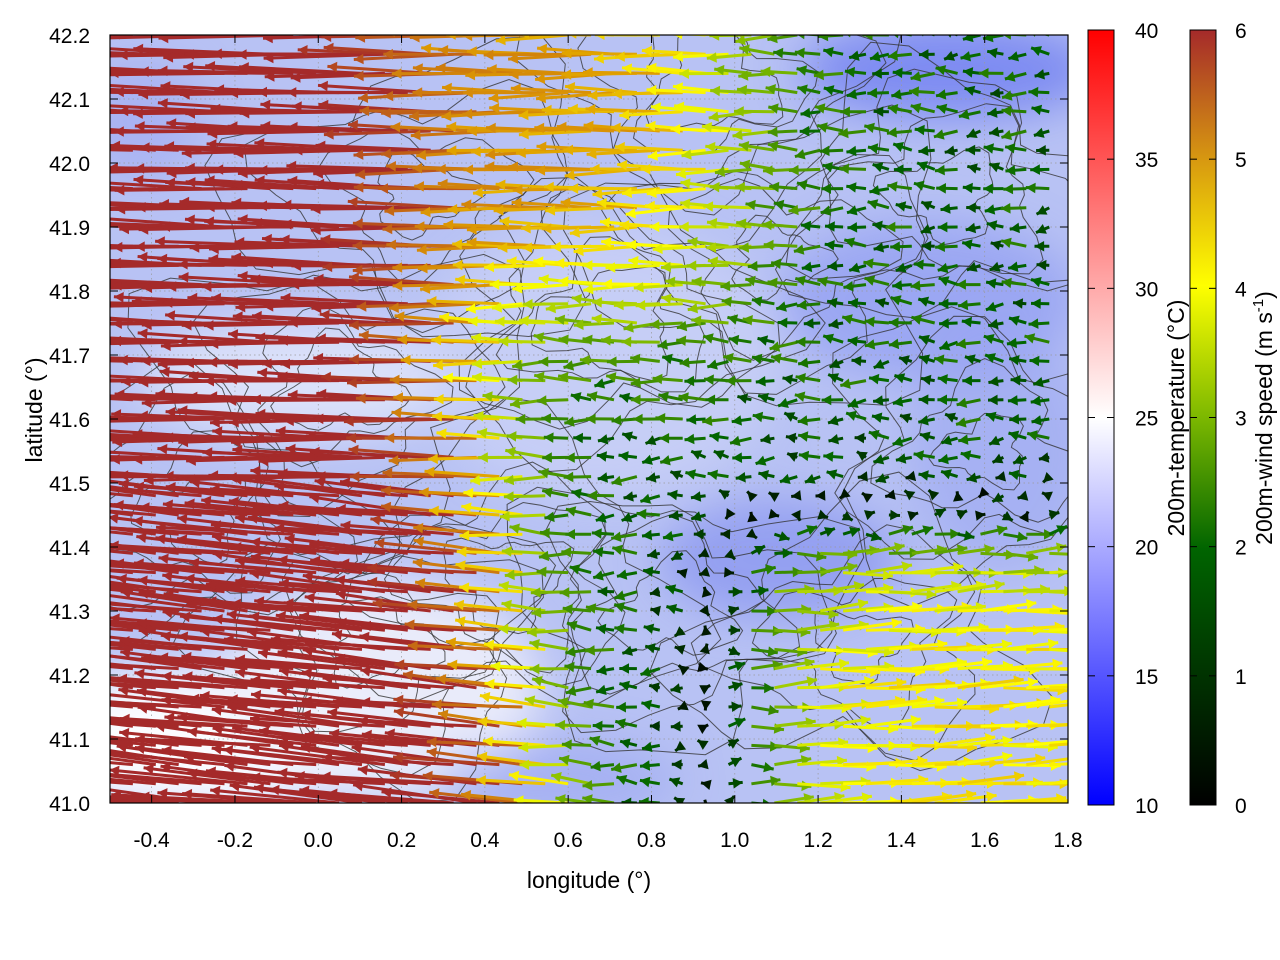  Describe the element at coordinates (1146, 548) in the screenshot. I see `colorbar-tick-label: 20` at that location.